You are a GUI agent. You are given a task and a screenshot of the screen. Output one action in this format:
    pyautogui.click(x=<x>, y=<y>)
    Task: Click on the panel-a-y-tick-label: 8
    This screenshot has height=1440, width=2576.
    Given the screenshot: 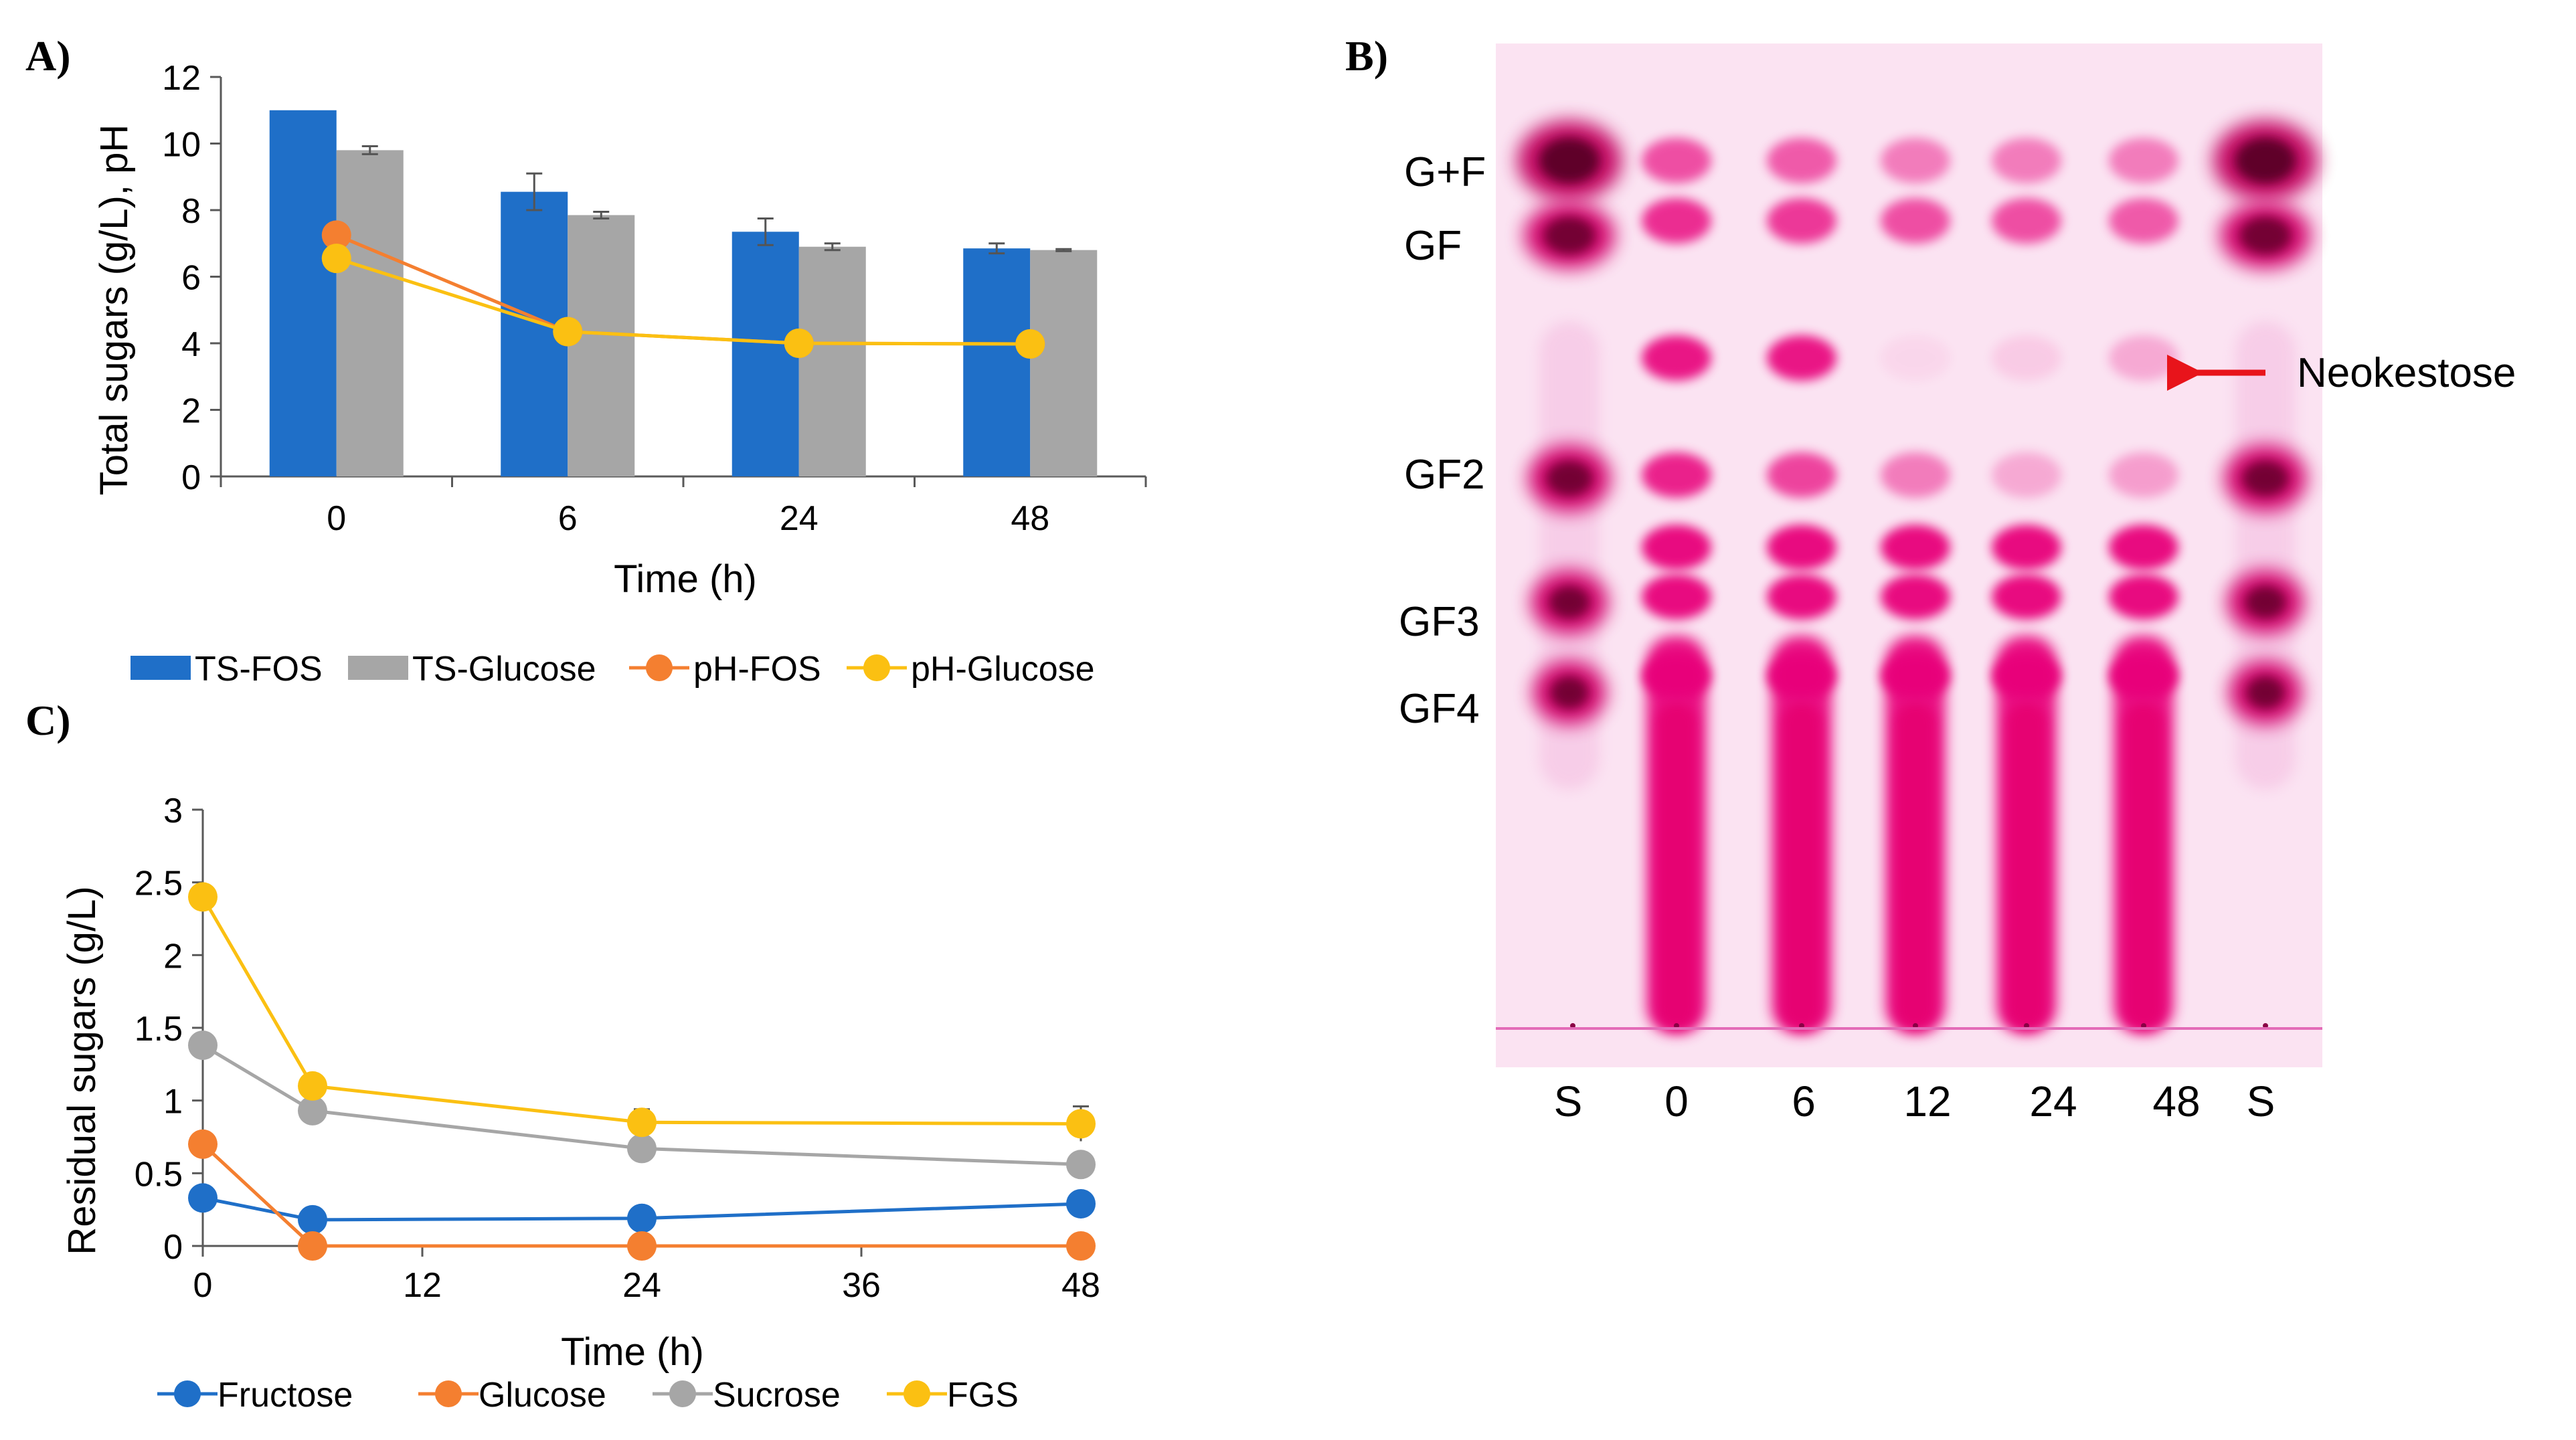 What is the action you would take?
    pyautogui.click(x=191, y=211)
    